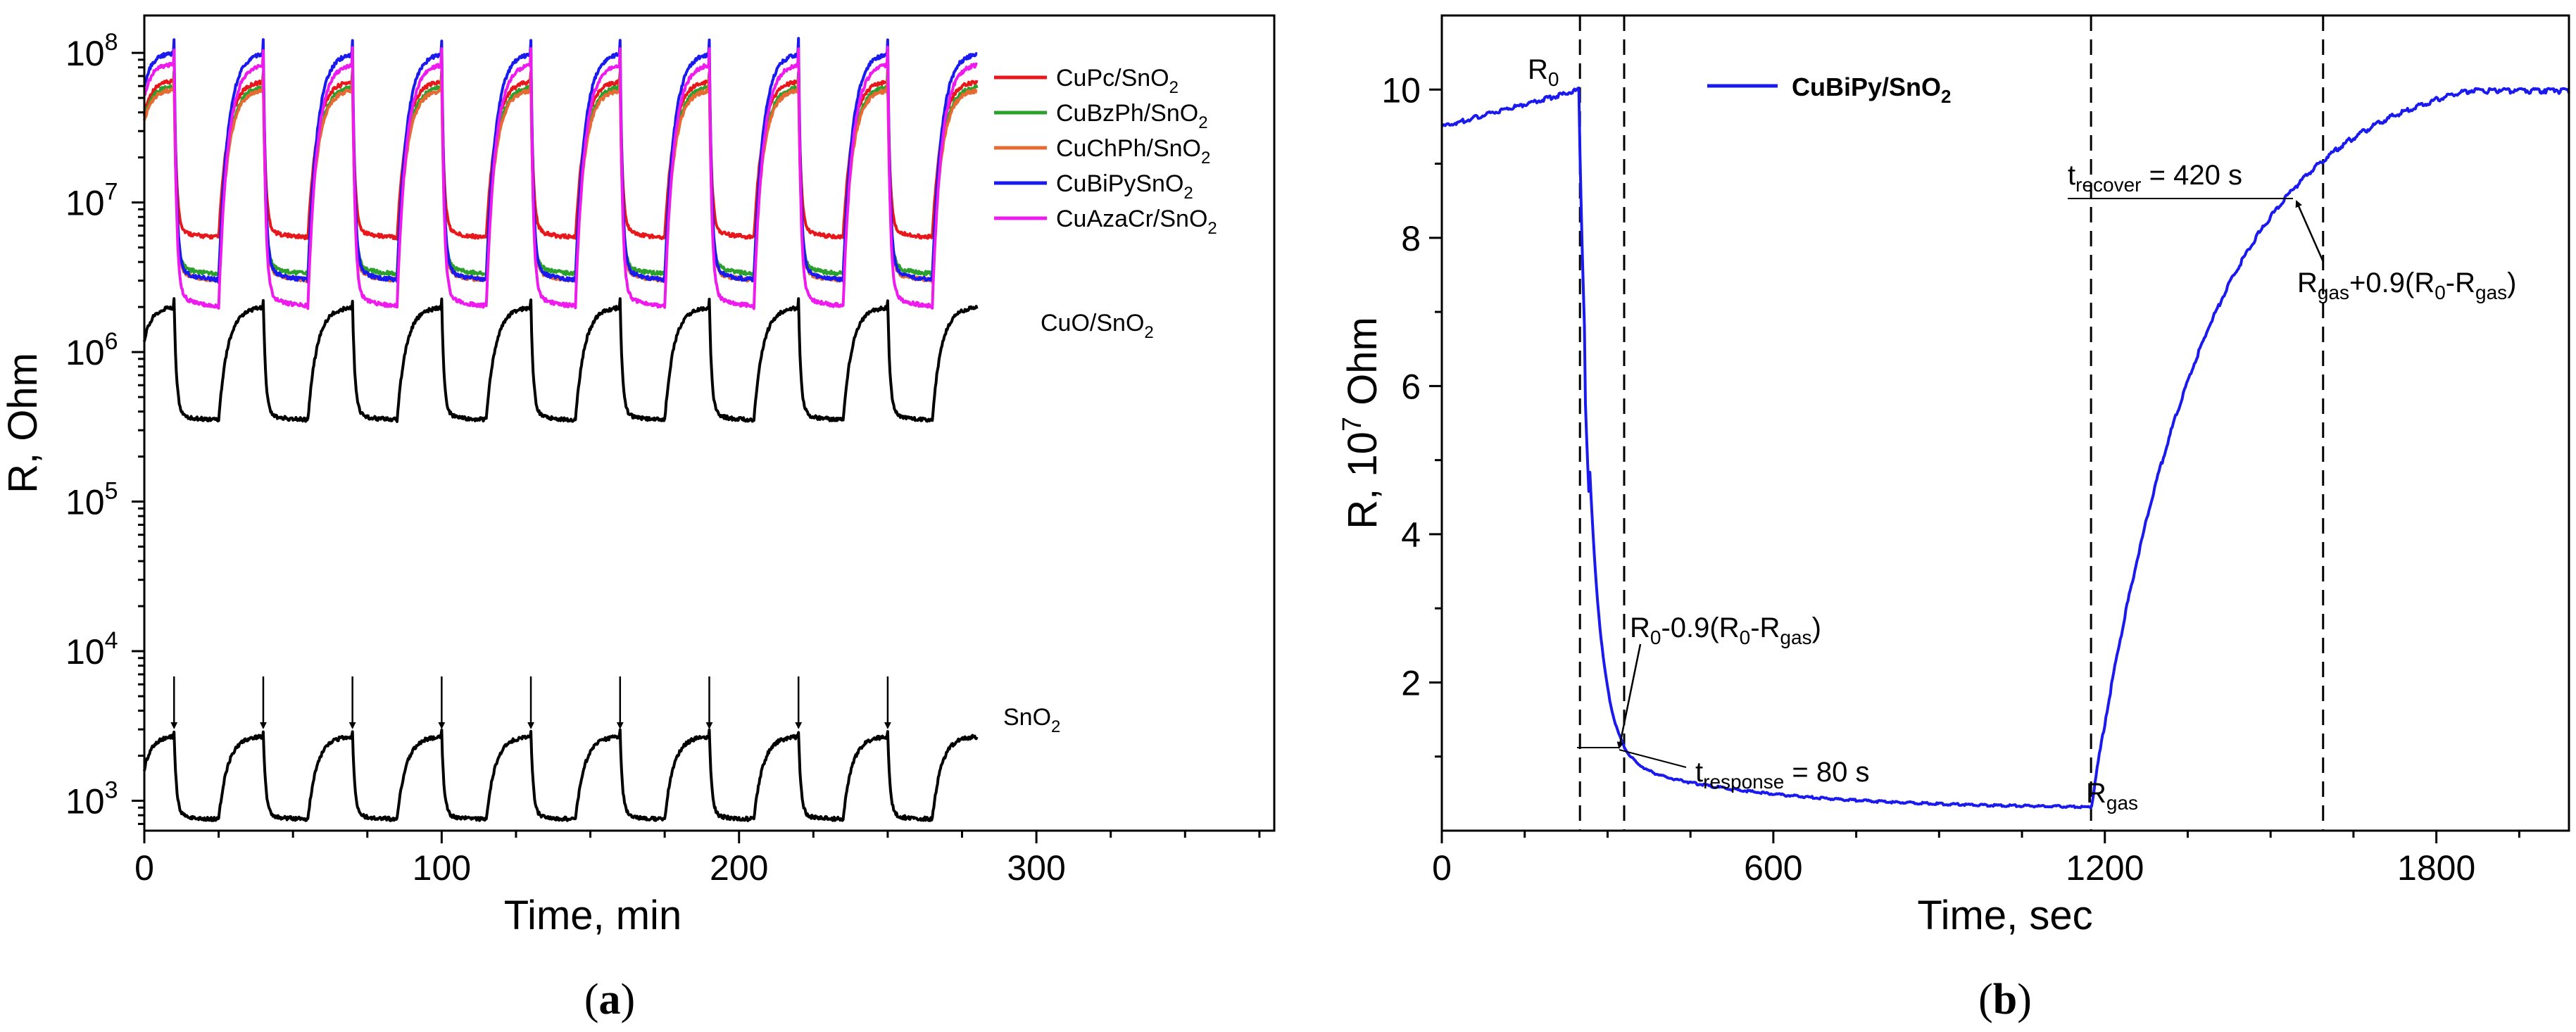  Describe the element at coordinates (1401, 90) in the screenshot. I see `chart-b-y-tick-label: 10` at that location.